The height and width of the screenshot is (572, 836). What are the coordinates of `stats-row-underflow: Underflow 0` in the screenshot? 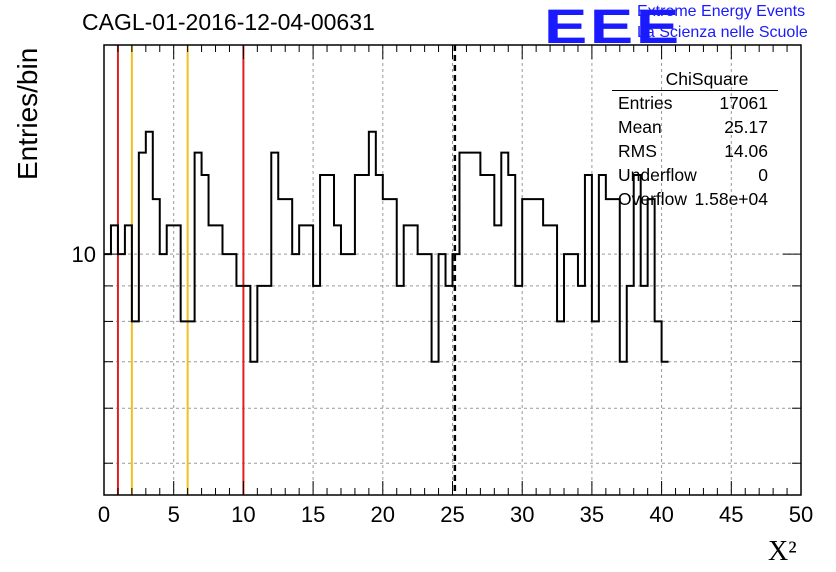 It's located at (695, 175).